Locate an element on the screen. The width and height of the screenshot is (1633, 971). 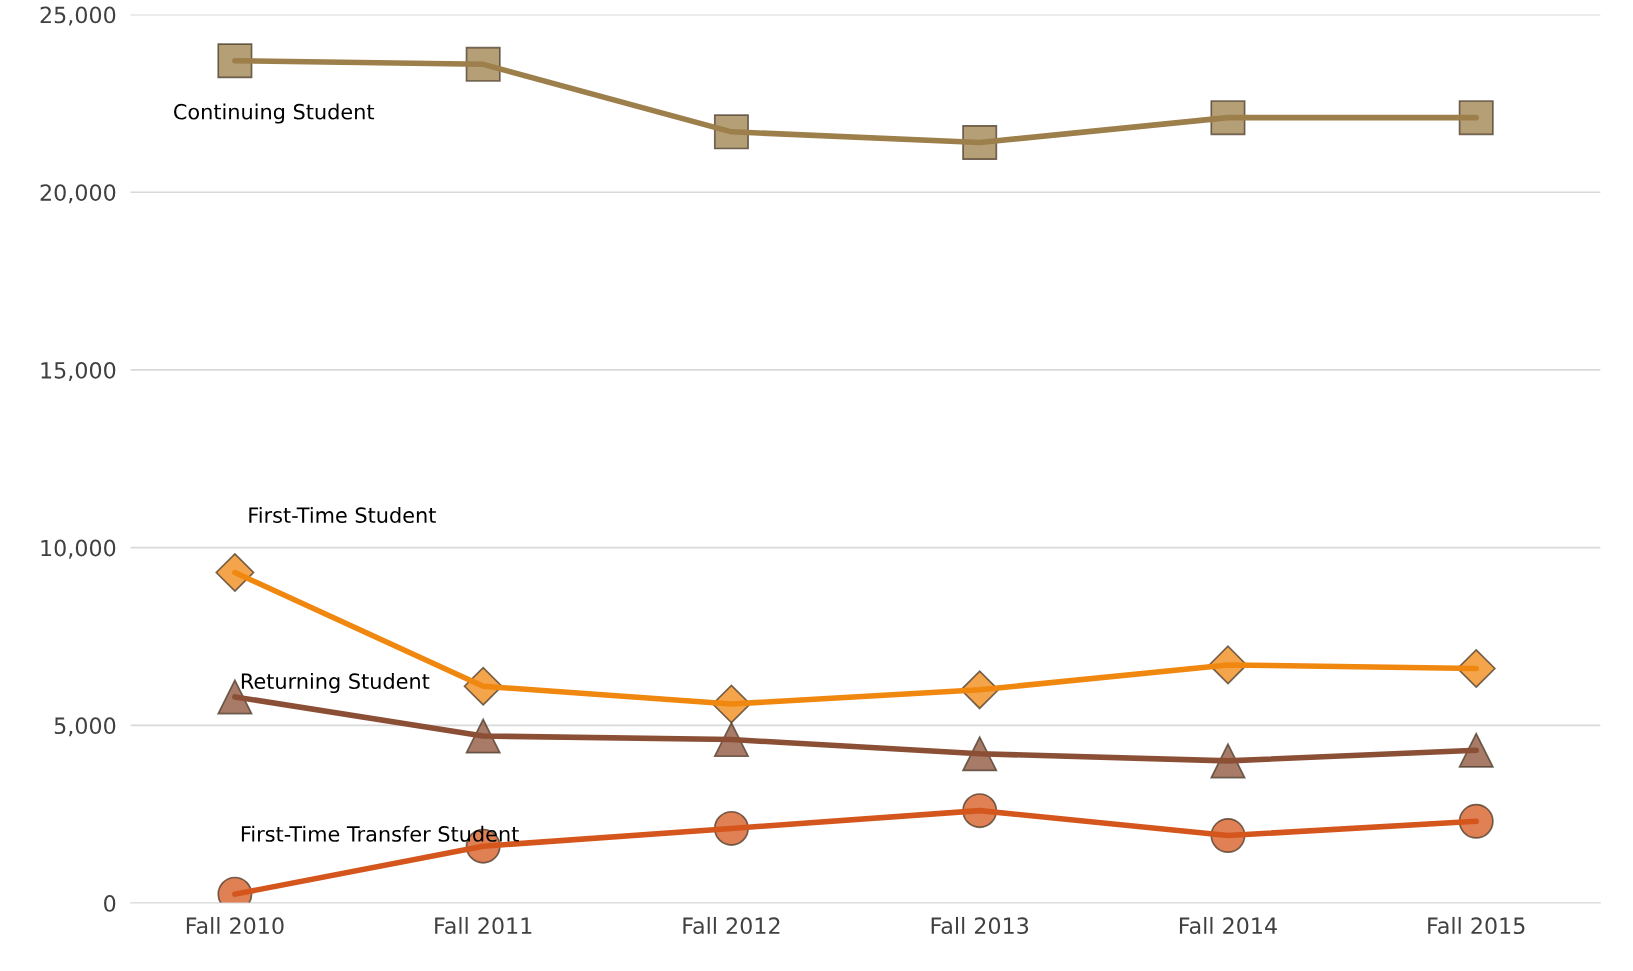
series-label: First-Time Student is located at coordinates (342, 515).